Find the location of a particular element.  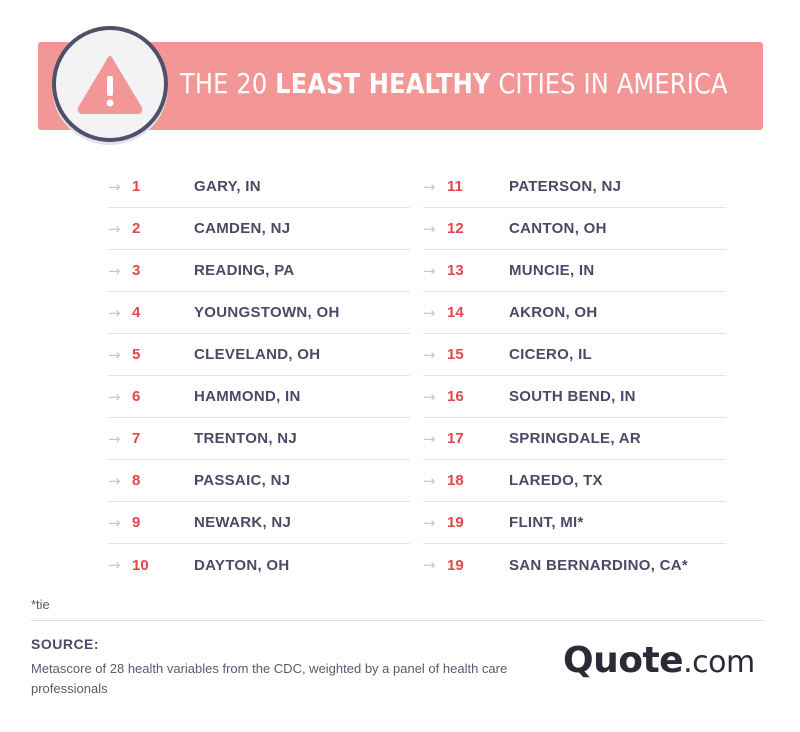

warning-badge is located at coordinates (110, 84).